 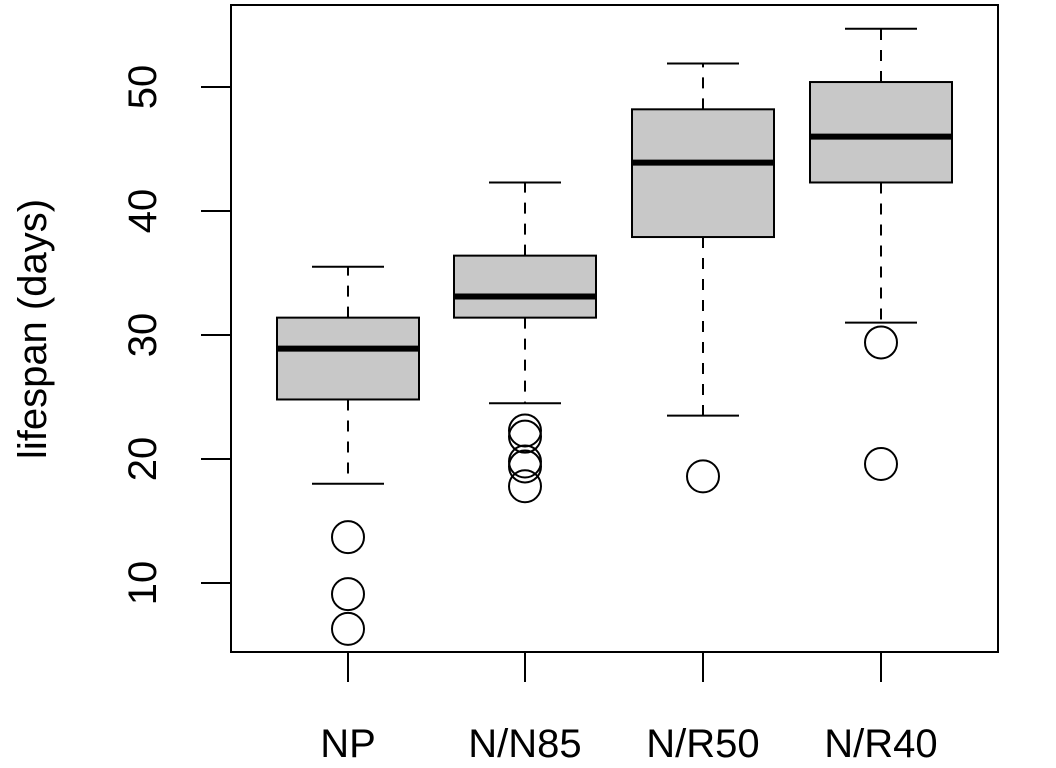 What do you see at coordinates (881, 254) in the screenshot?
I see `box-group-nr40` at bounding box center [881, 254].